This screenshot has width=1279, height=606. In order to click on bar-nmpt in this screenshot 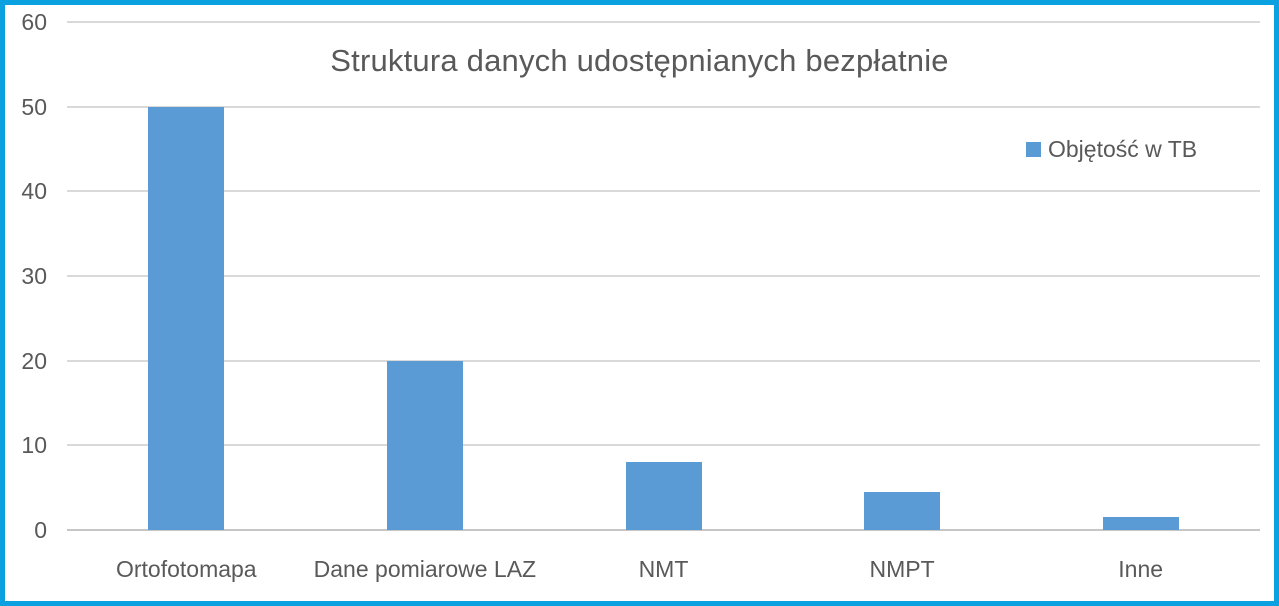, I will do `click(902, 510)`.